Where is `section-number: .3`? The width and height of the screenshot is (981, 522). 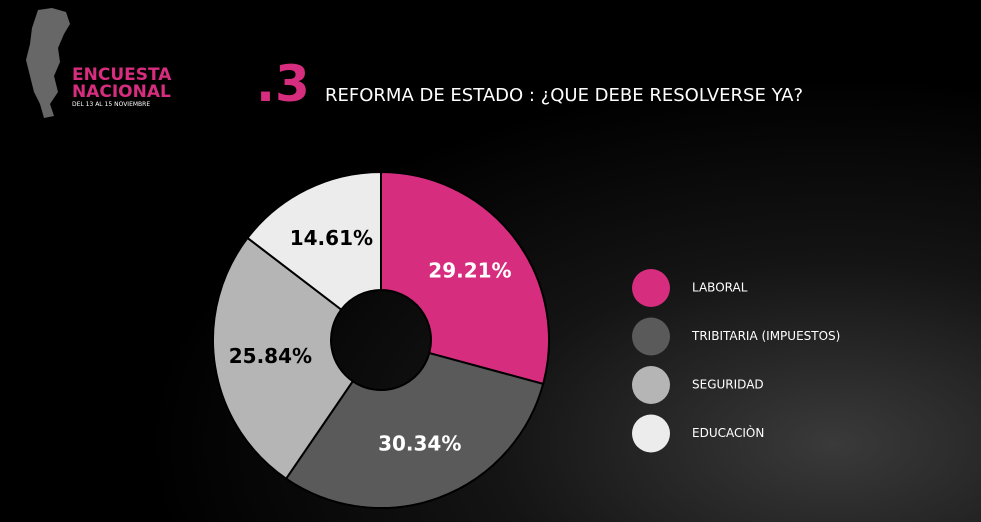 section-number: .3 is located at coordinates (283, 84).